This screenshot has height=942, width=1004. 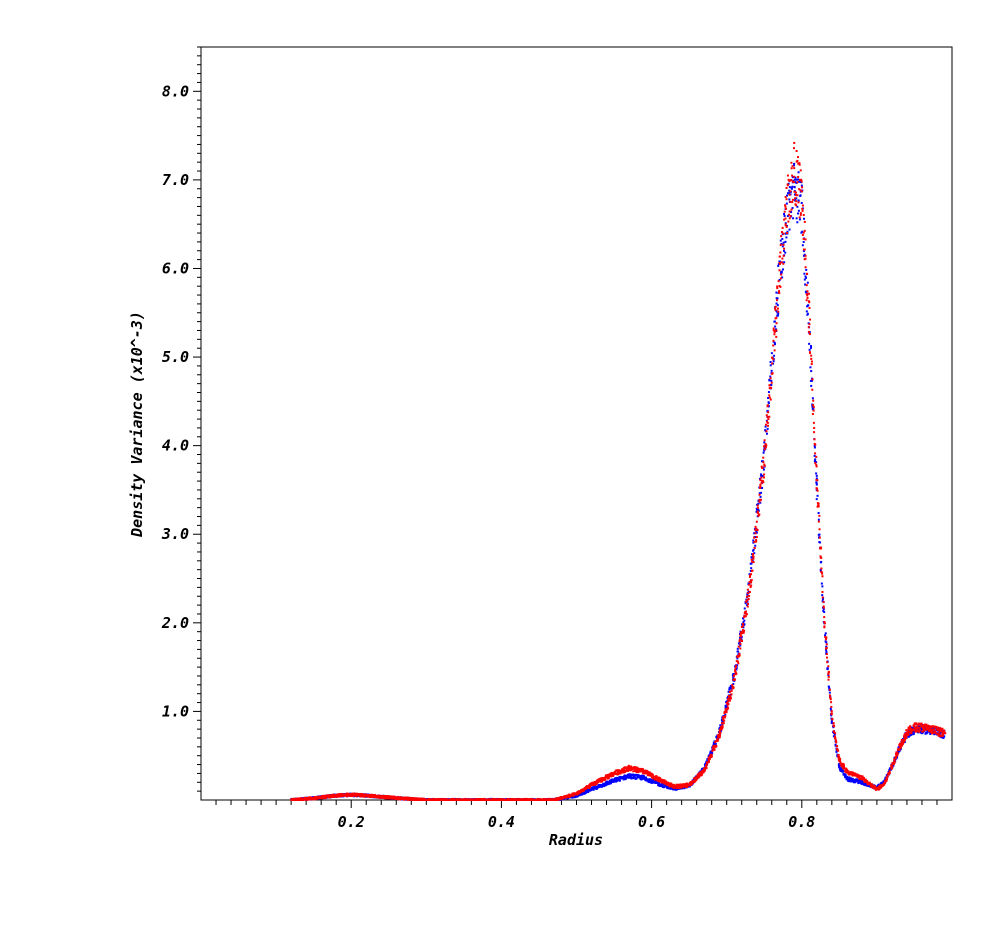 What do you see at coordinates (801, 822) in the screenshot?
I see `x-tick-label: 0.8` at bounding box center [801, 822].